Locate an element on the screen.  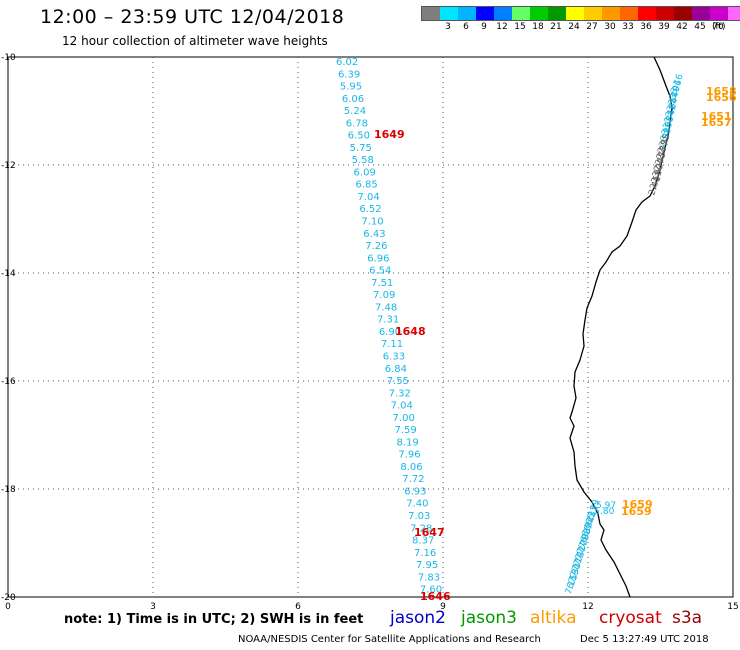
legend-tick-label: 3 is located at coordinates (448, 27).